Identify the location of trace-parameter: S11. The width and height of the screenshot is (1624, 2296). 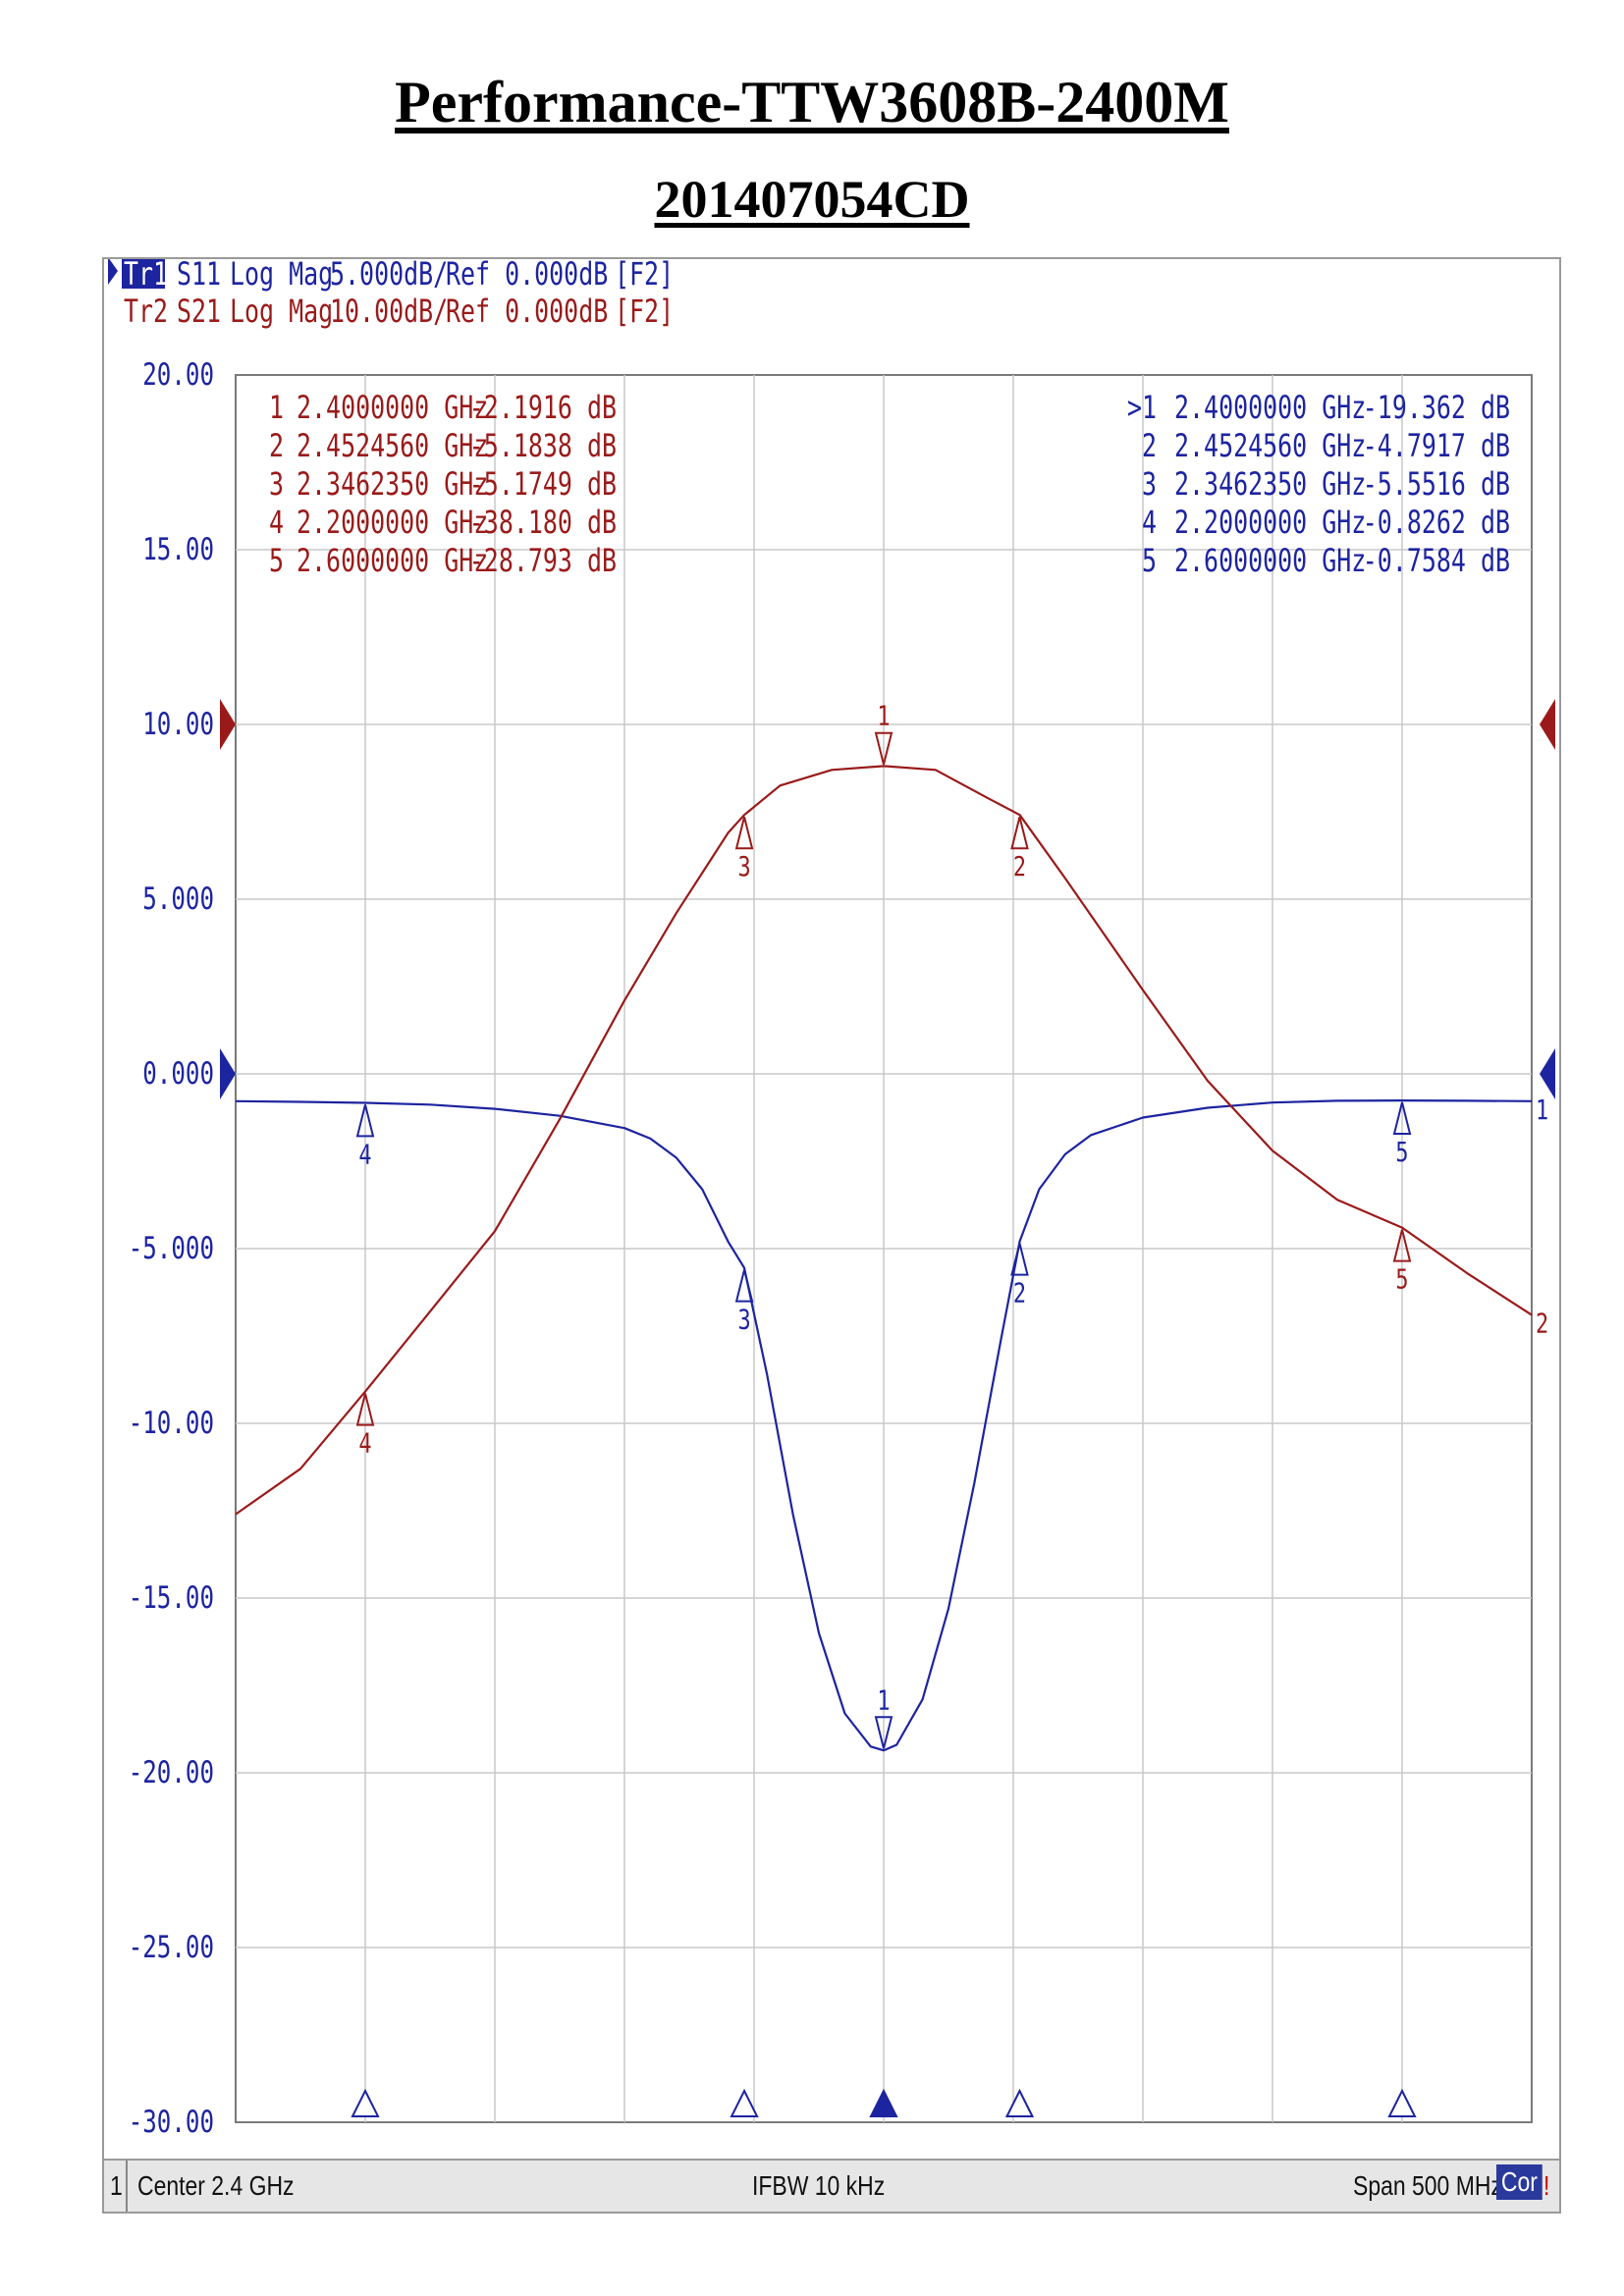
(199, 276).